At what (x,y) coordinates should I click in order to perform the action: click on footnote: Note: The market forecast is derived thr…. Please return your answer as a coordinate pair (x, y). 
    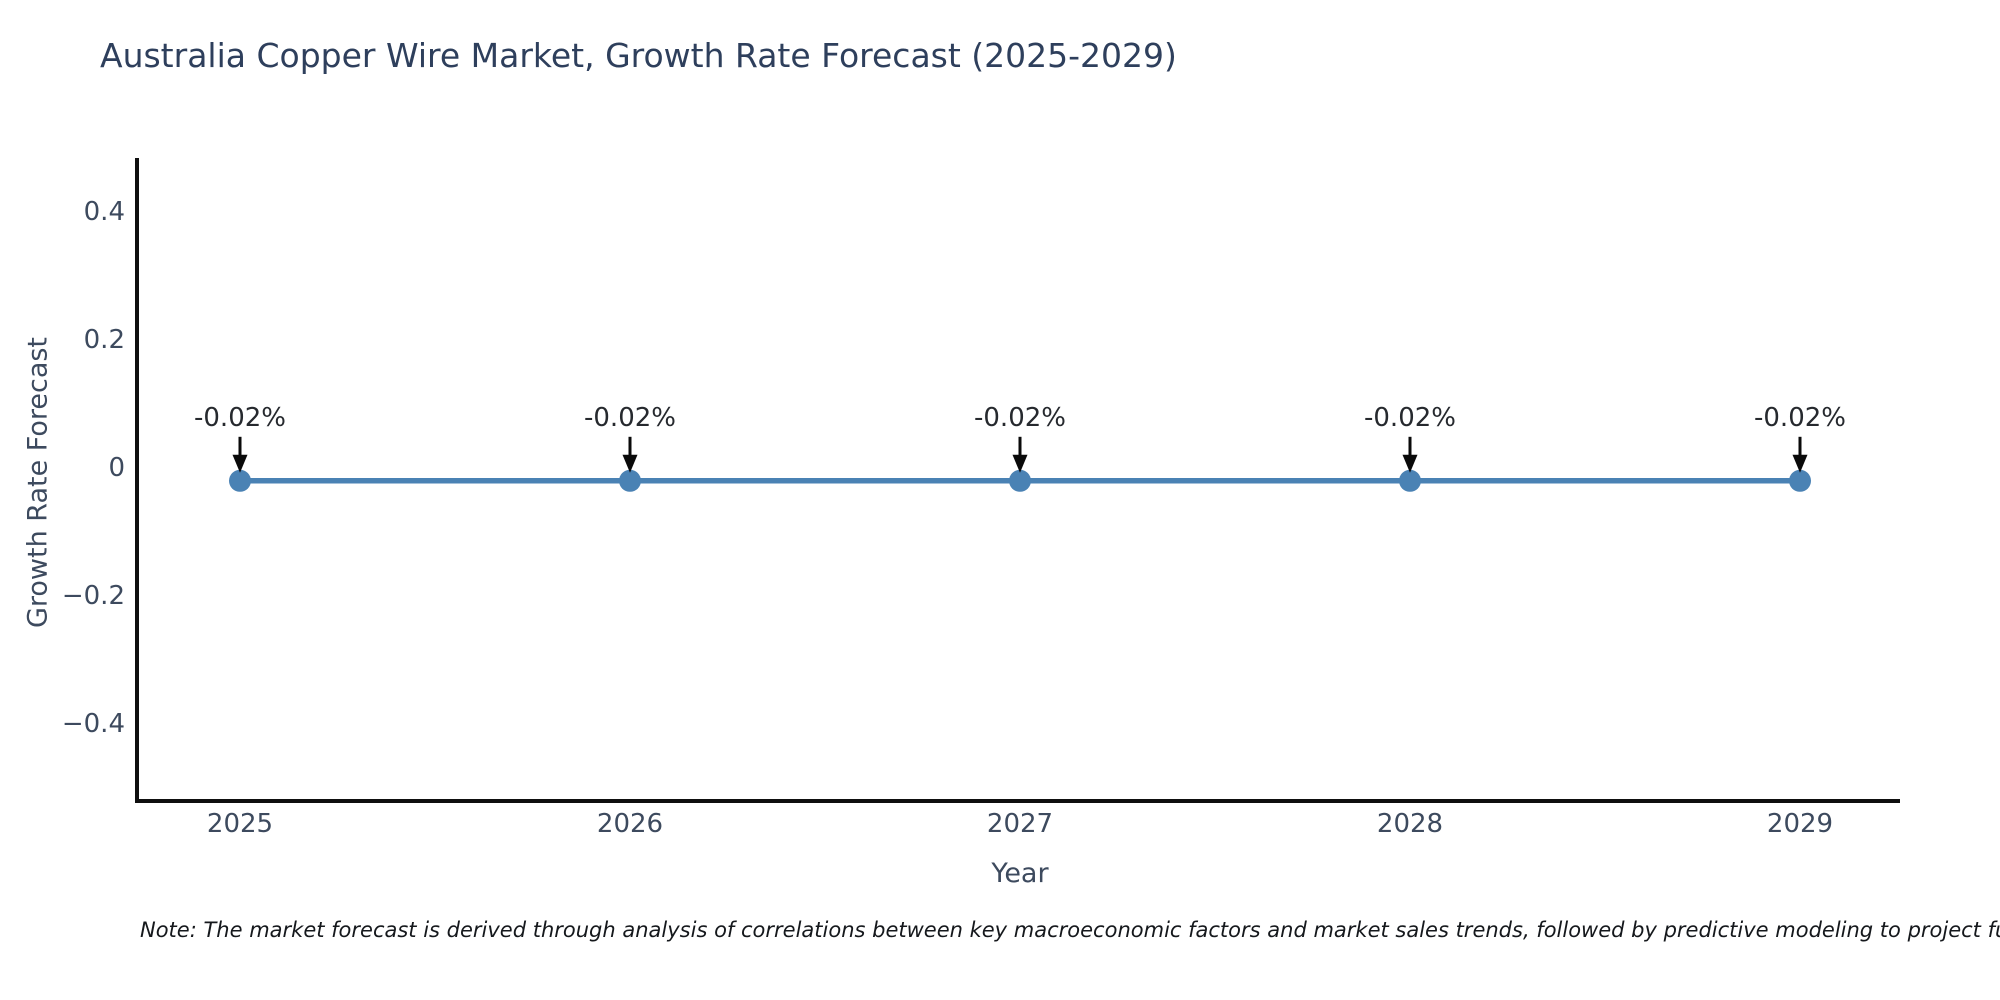
    Looking at the image, I should click on (1070, 930).